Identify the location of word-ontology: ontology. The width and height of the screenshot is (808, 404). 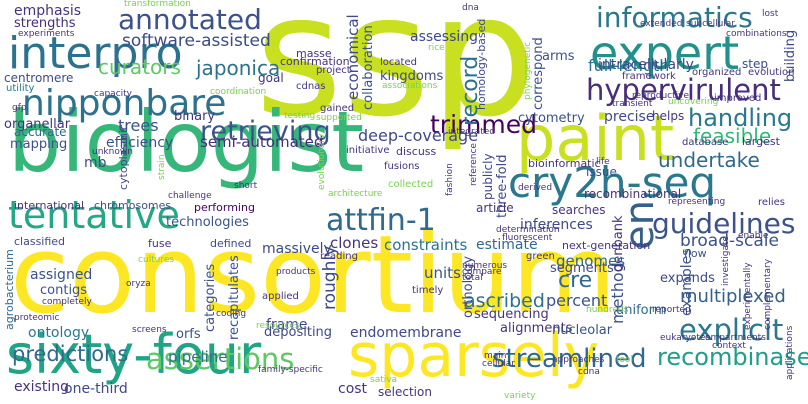
(59, 333).